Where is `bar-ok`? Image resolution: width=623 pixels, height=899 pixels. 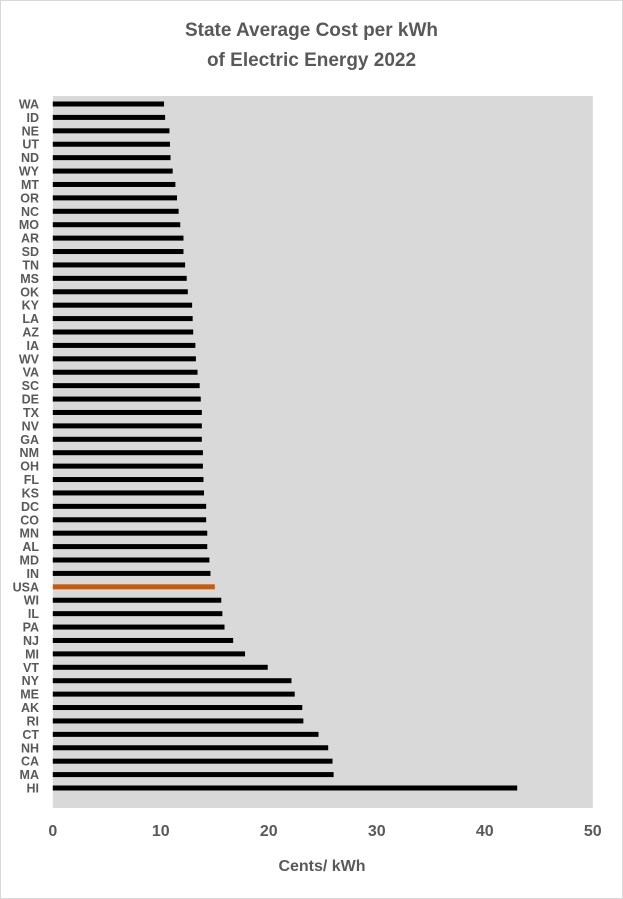
bar-ok is located at coordinates (120, 292).